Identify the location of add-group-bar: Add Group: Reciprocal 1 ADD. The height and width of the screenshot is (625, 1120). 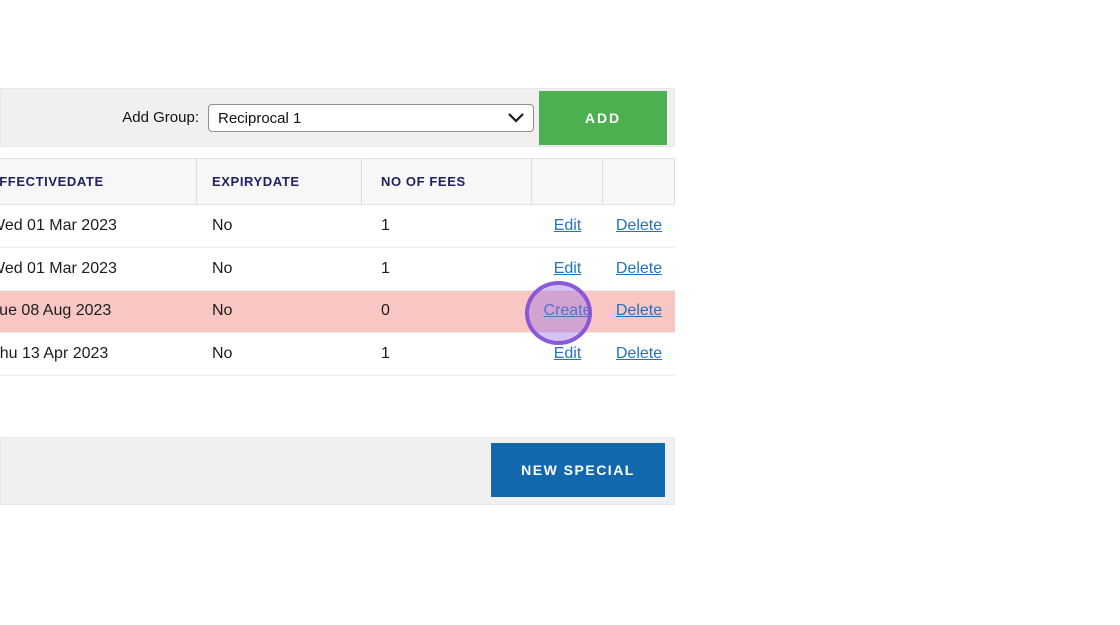
(337, 117).